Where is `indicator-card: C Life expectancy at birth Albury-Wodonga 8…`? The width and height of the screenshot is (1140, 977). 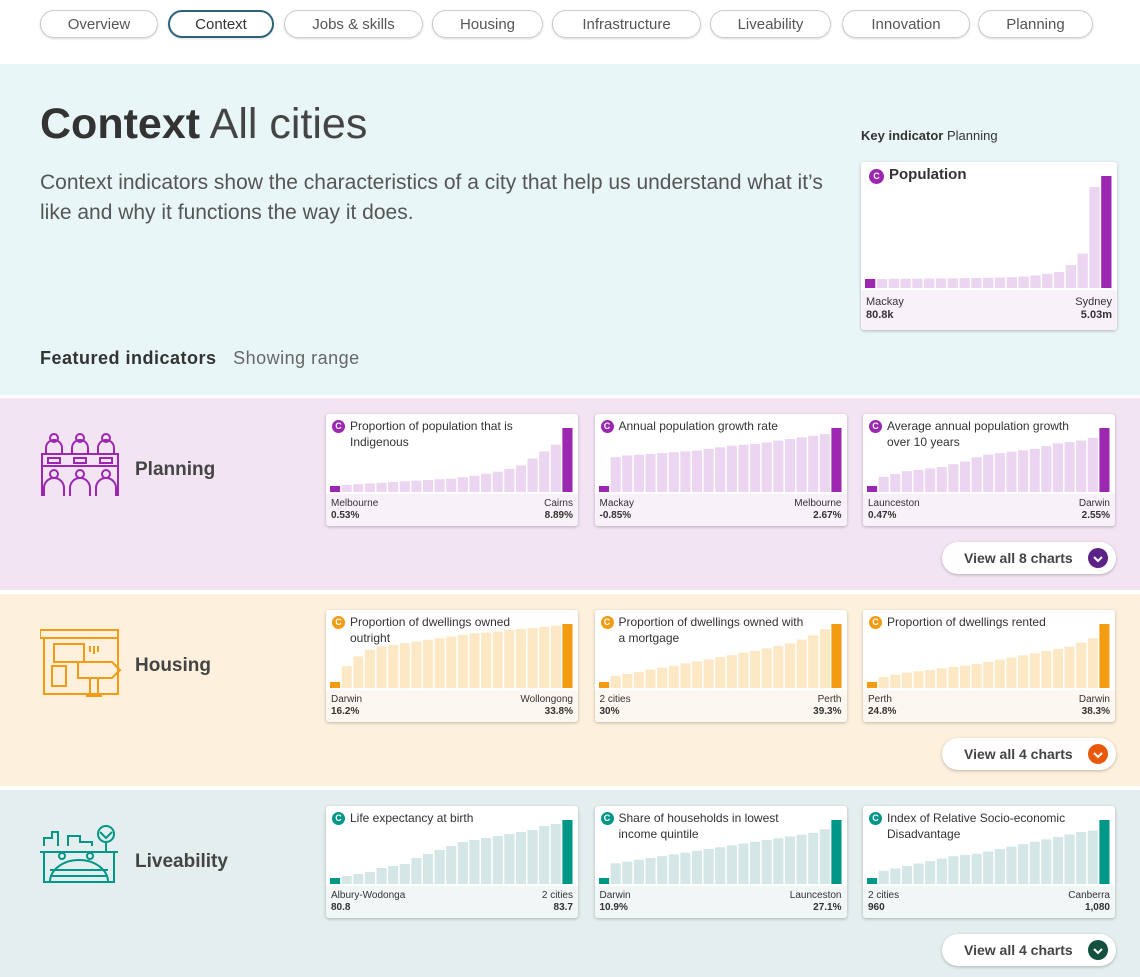
indicator-card: C Life expectancy at birth Albury-Wodonga 8… is located at coordinates (452, 862).